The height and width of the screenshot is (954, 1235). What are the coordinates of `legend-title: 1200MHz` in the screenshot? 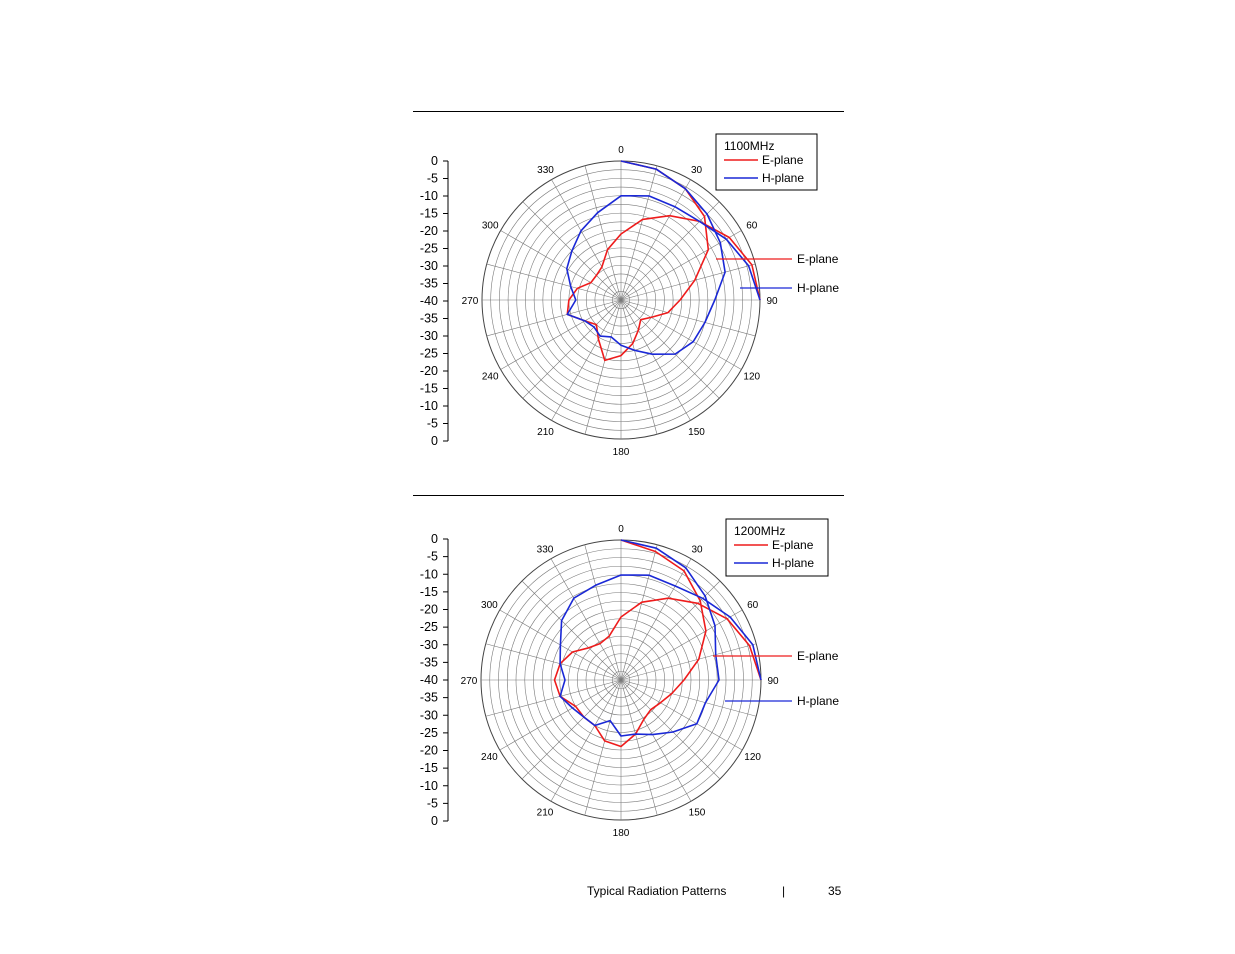 It's located at (759, 531).